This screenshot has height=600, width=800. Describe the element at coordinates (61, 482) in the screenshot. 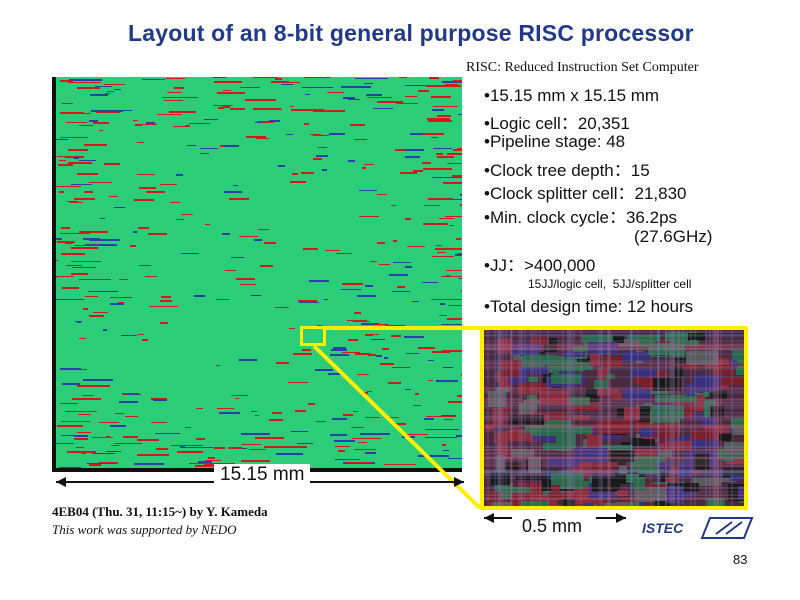

I see `chip-dimension-arrow-left` at that location.